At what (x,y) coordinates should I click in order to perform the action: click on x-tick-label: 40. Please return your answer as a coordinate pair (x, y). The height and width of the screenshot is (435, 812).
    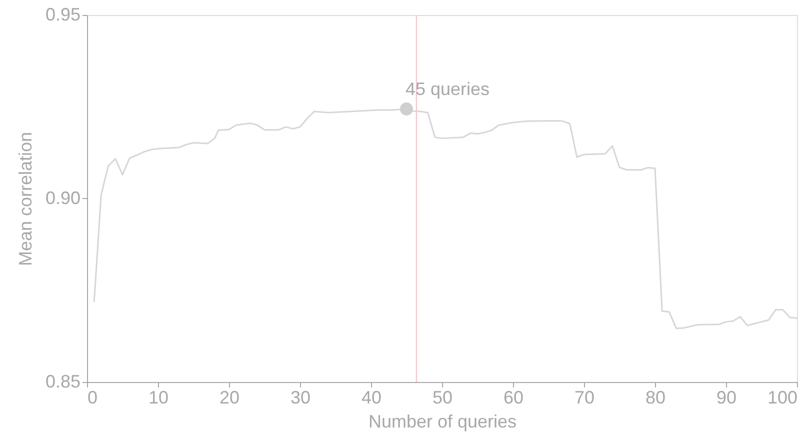
    Looking at the image, I should click on (371, 398).